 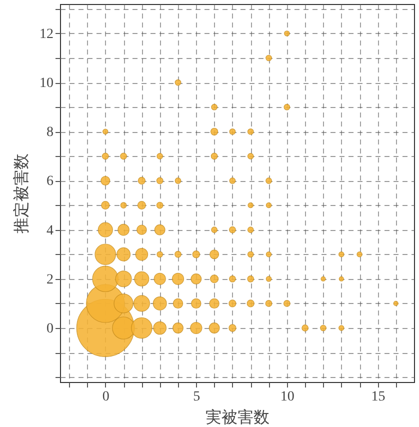 What do you see at coordinates (50, 182) in the screenshot?
I see `y-tick-label: 6` at bounding box center [50, 182].